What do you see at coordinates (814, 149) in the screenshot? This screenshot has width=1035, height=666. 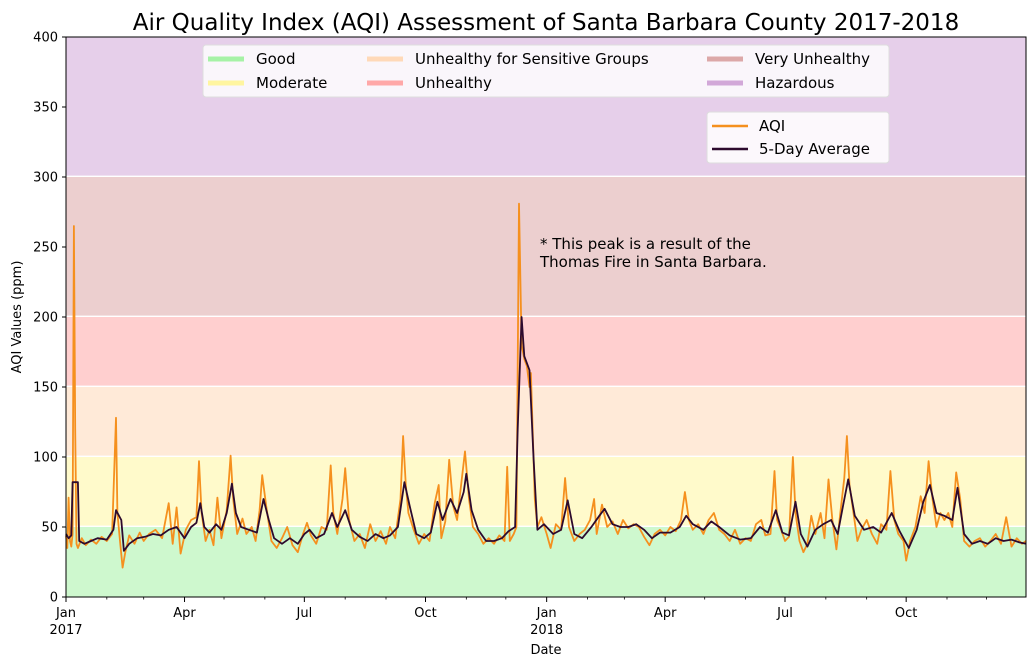 I see `legend-label-5-day-average: 5-Day Average` at bounding box center [814, 149].